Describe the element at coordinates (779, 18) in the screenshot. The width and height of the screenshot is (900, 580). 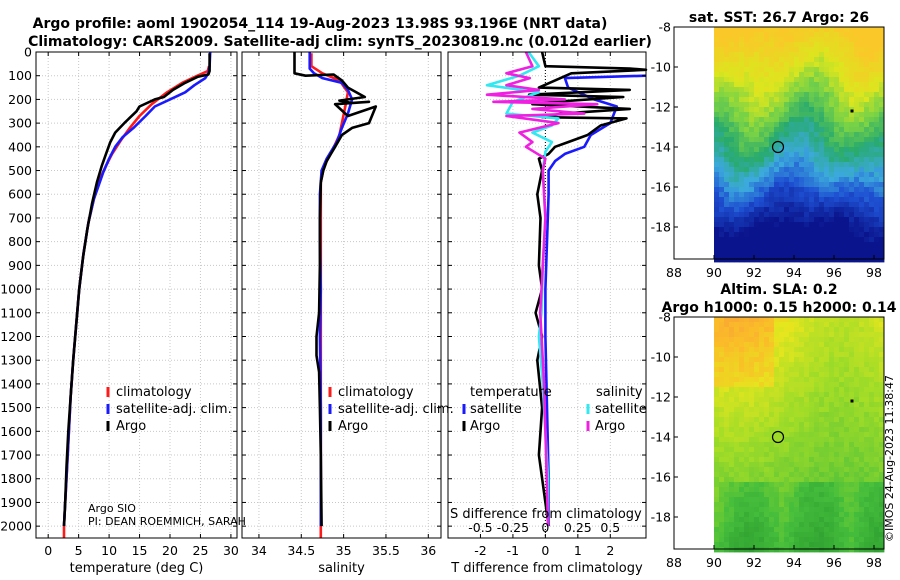
I see `sst-map-title: sat. SST: 26.7 Argo: 26` at that location.